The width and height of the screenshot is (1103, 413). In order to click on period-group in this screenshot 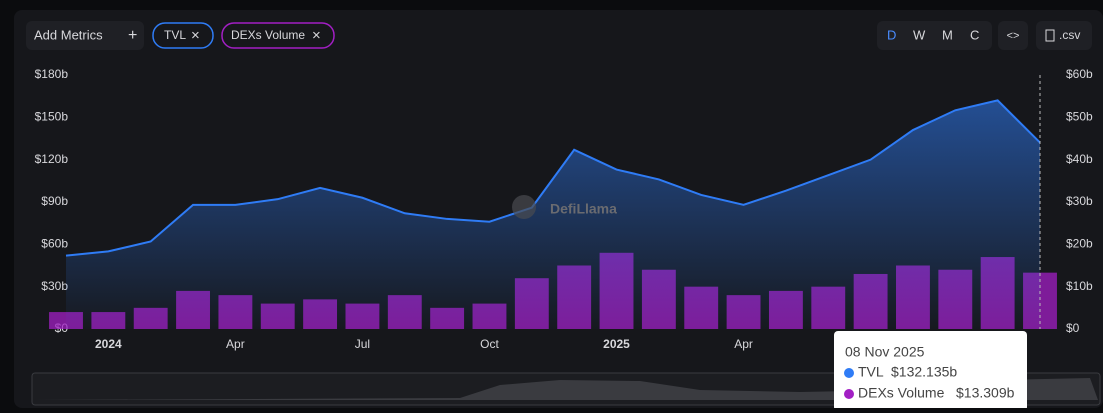, I will do `click(934, 35)`.